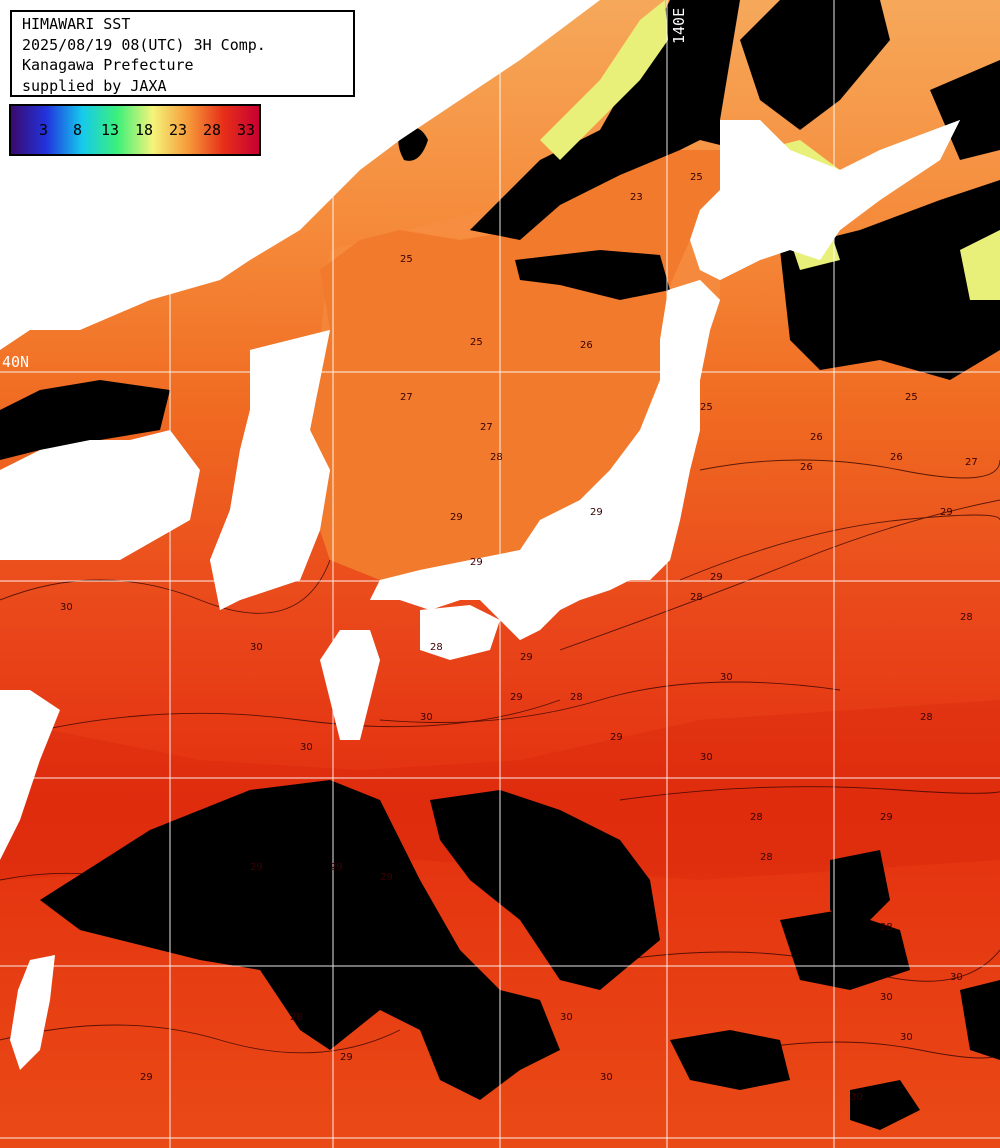  I want to click on colorbar-tick-18: 18, so click(144, 130).